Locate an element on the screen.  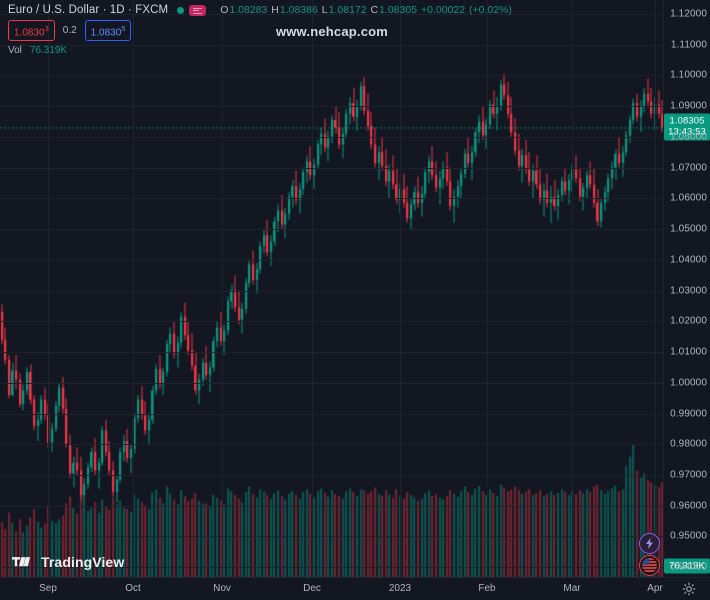
tradingview-logo: TradingView is located at coordinates (68, 562).